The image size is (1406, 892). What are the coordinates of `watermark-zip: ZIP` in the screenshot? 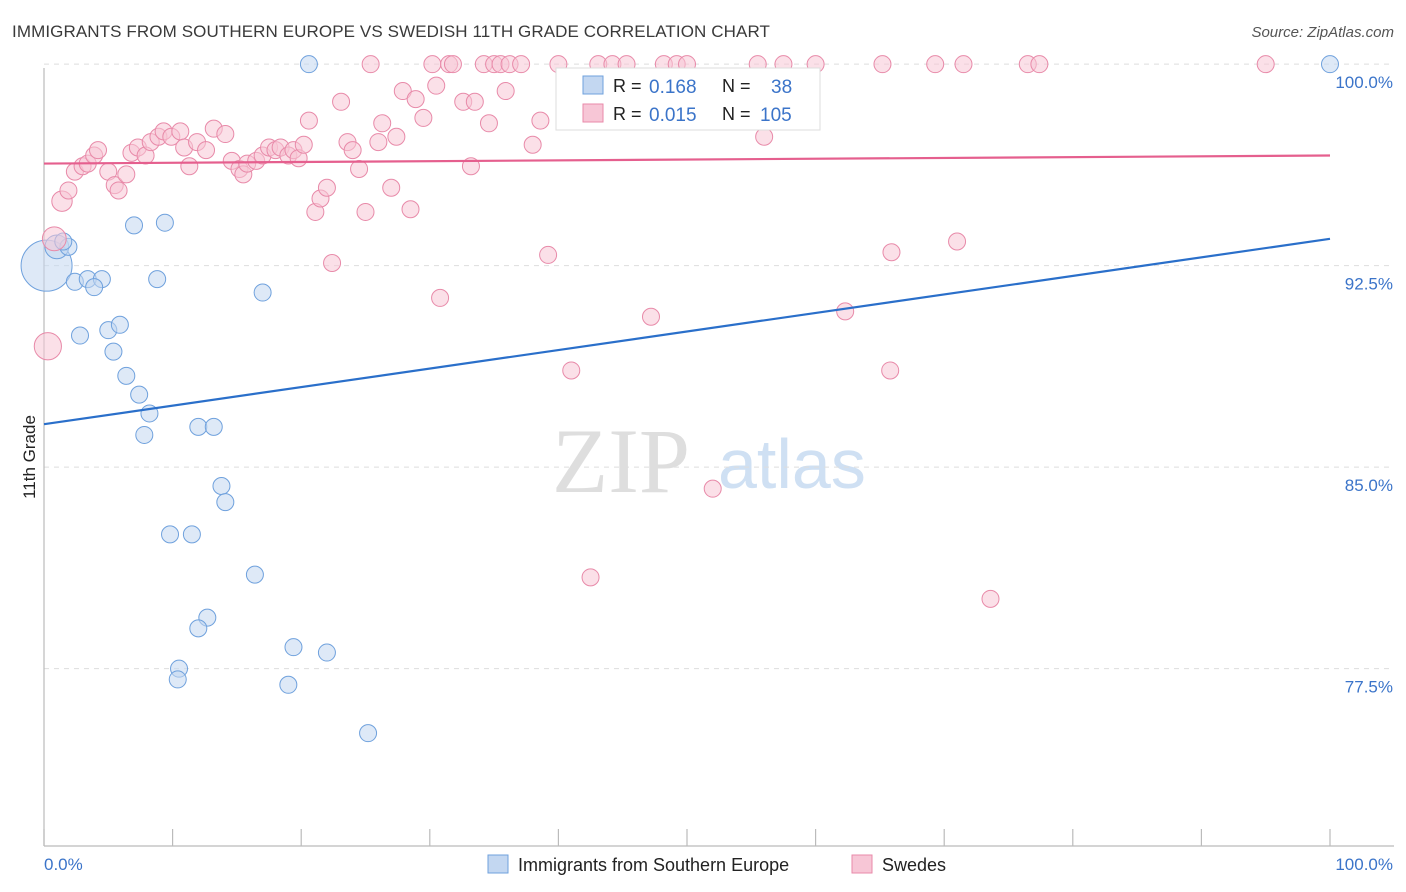 It's located at (621, 461).